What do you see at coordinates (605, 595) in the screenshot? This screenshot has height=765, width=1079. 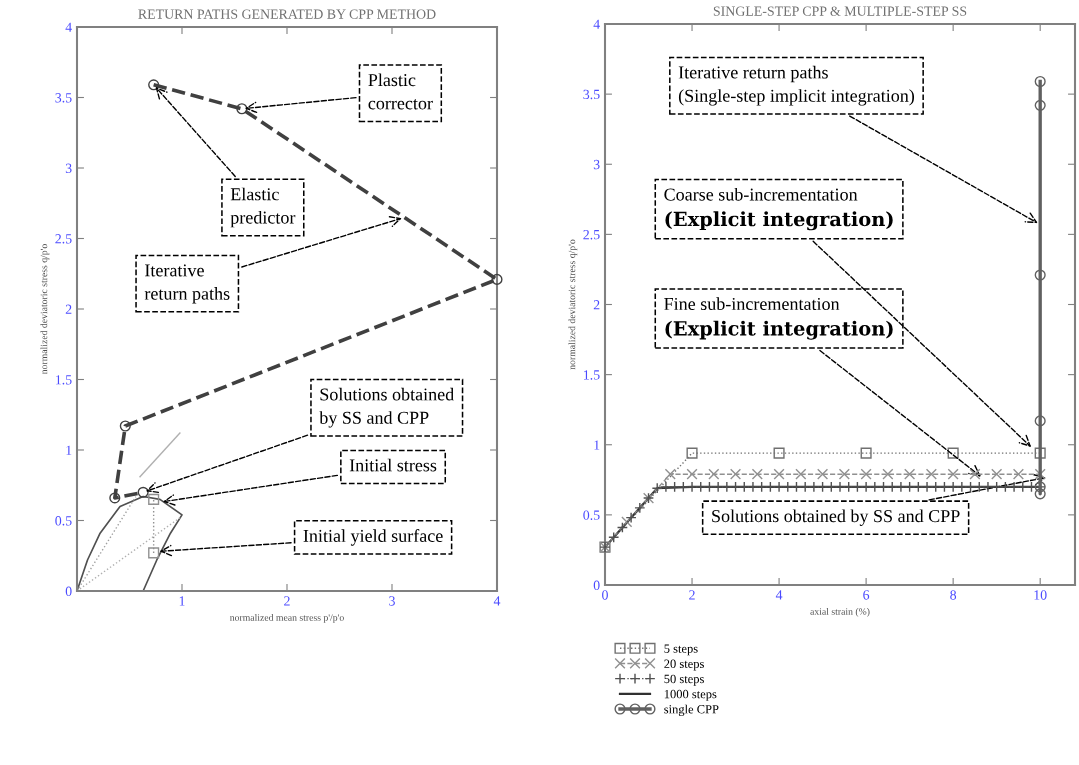 I see `x-tick-label: 0` at bounding box center [605, 595].